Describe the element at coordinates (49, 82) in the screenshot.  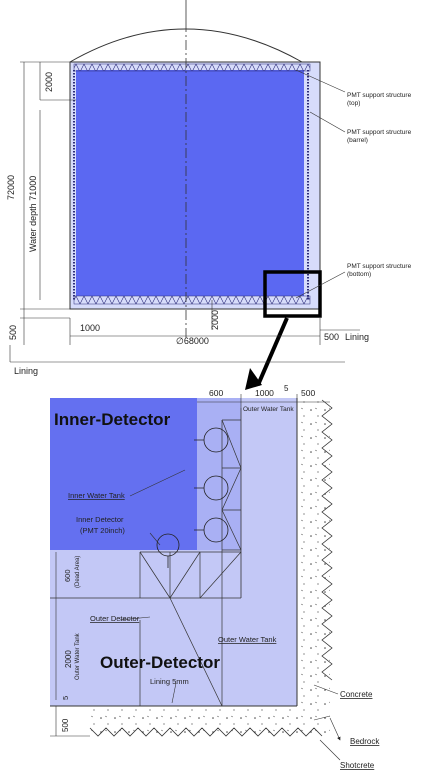
I see `dim-2000-top: 2000` at that location.